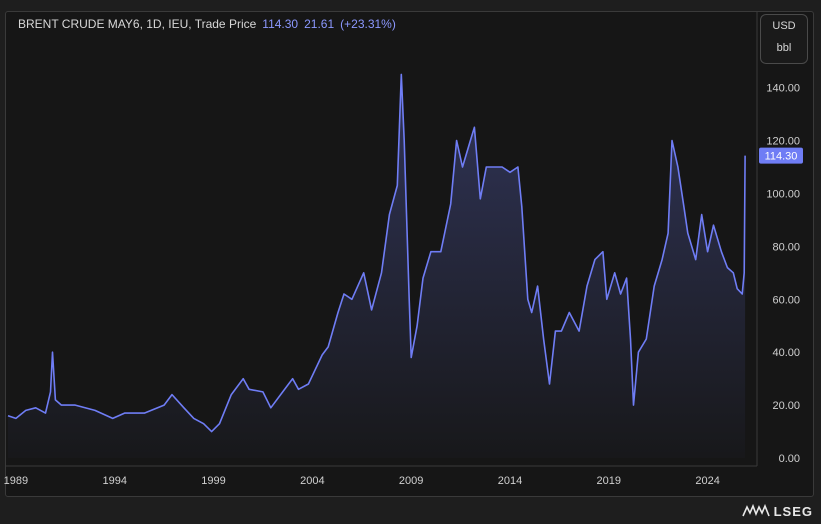 This screenshot has width=821, height=524. I want to click on y-tick-label: 100.00, so click(783, 194).